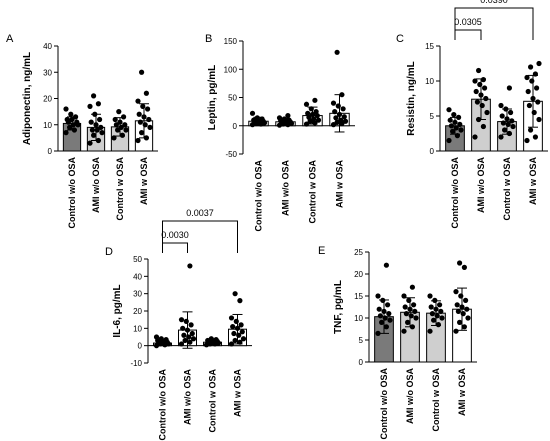 This screenshot has height=441, width=550. Describe the element at coordinates (232, 98) in the screenshot. I see `y-tick-label: 50` at that location.